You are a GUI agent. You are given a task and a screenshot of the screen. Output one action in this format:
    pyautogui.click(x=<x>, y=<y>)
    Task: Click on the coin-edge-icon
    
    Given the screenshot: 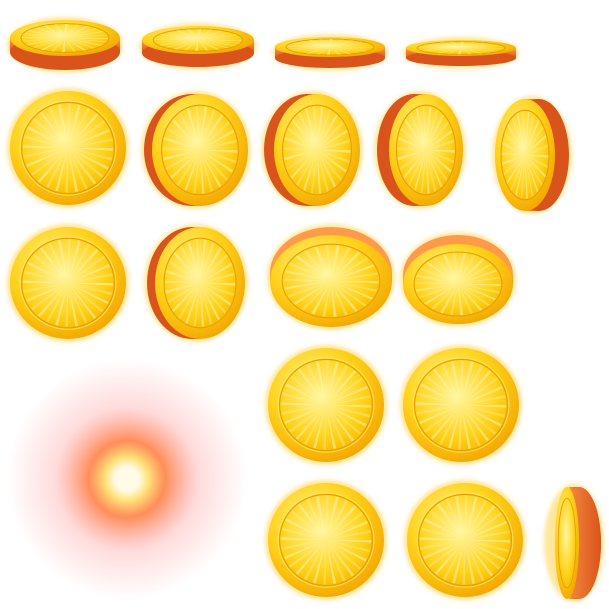 What is the action you would take?
    pyautogui.click(x=574, y=543)
    